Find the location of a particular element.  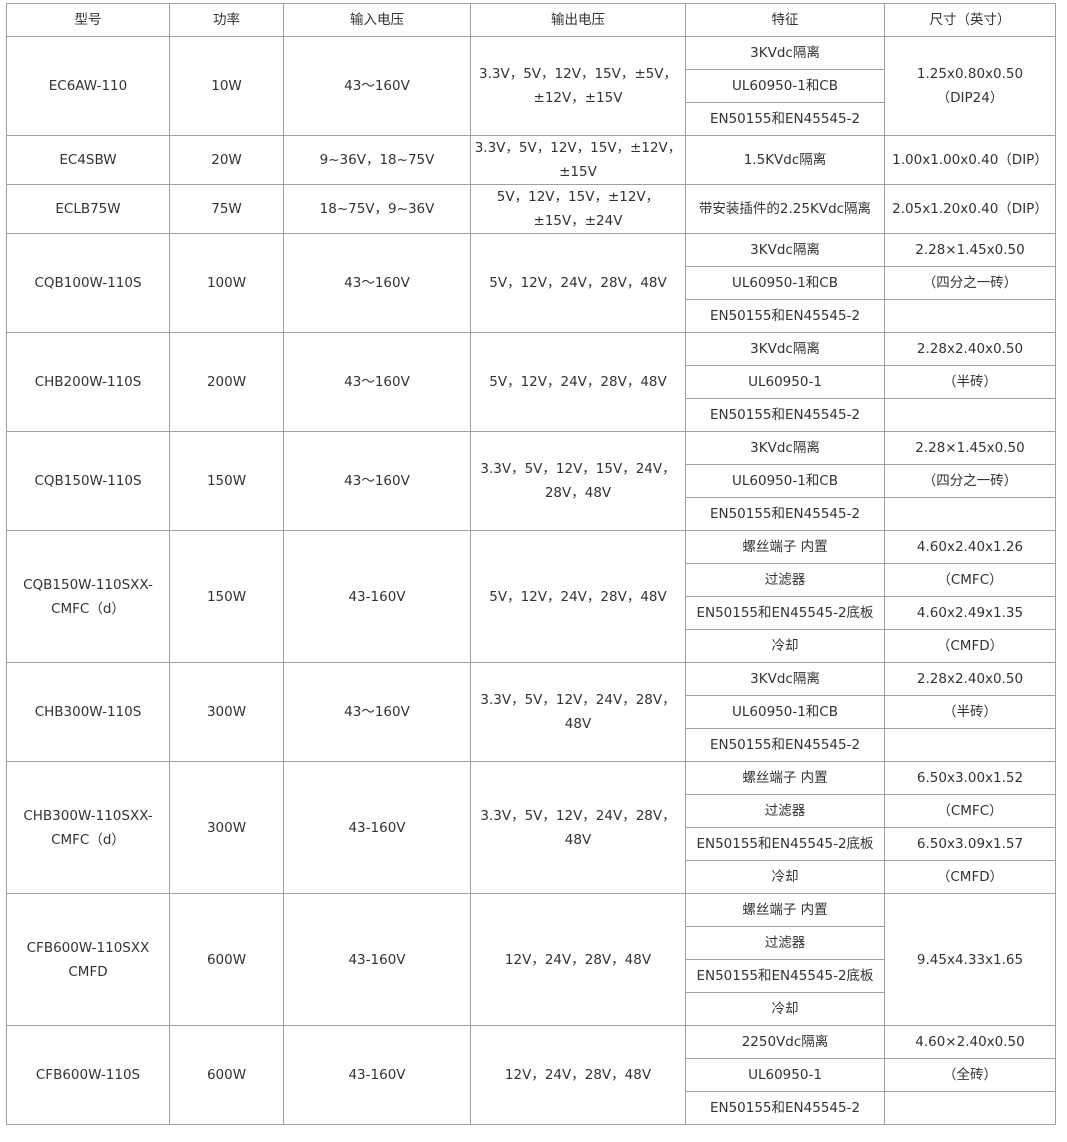

model-cell: CQB100W-110S is located at coordinates (88, 283).